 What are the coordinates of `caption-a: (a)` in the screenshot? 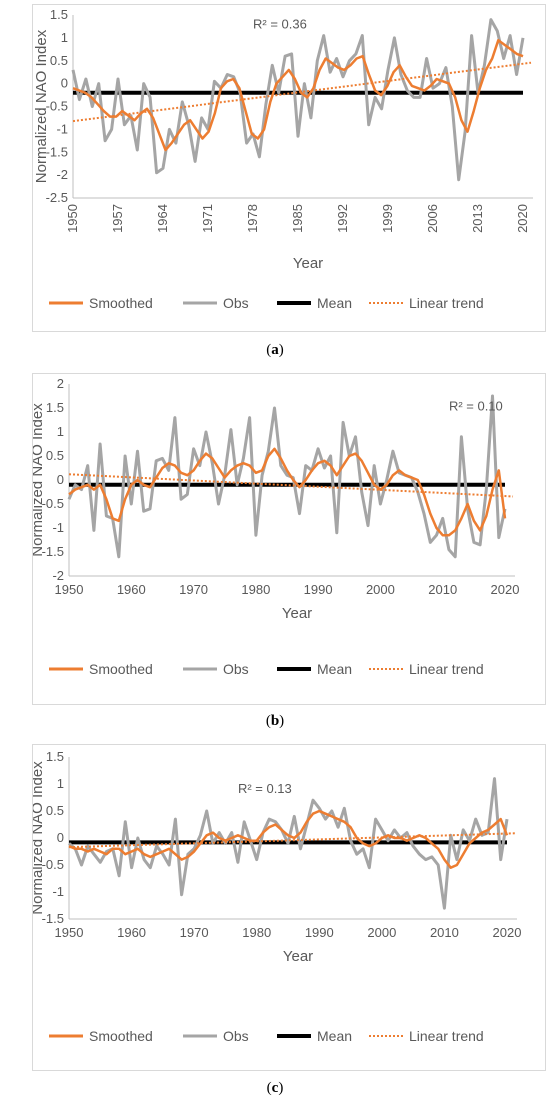 It's located at (275, 350).